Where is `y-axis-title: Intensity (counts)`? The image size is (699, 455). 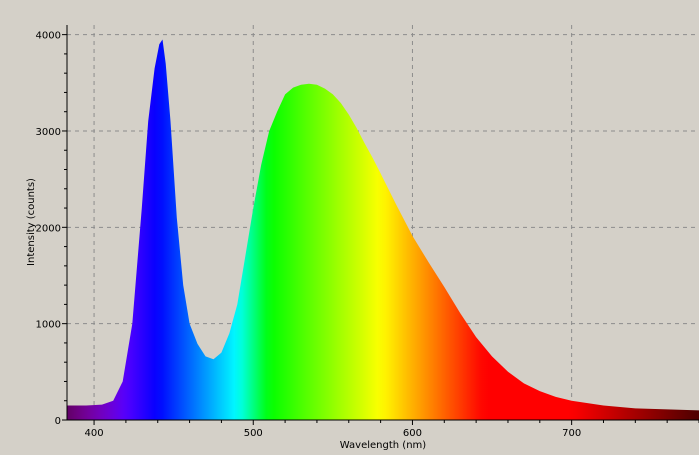
y-axis-title: Intensity (counts) is located at coordinates (31, 222).